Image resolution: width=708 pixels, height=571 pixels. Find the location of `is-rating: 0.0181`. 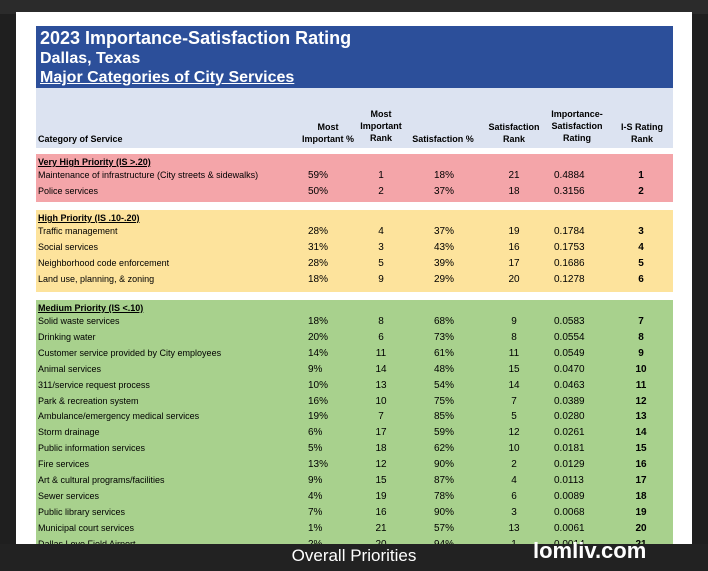

is-rating: 0.0181 is located at coordinates (569, 449).